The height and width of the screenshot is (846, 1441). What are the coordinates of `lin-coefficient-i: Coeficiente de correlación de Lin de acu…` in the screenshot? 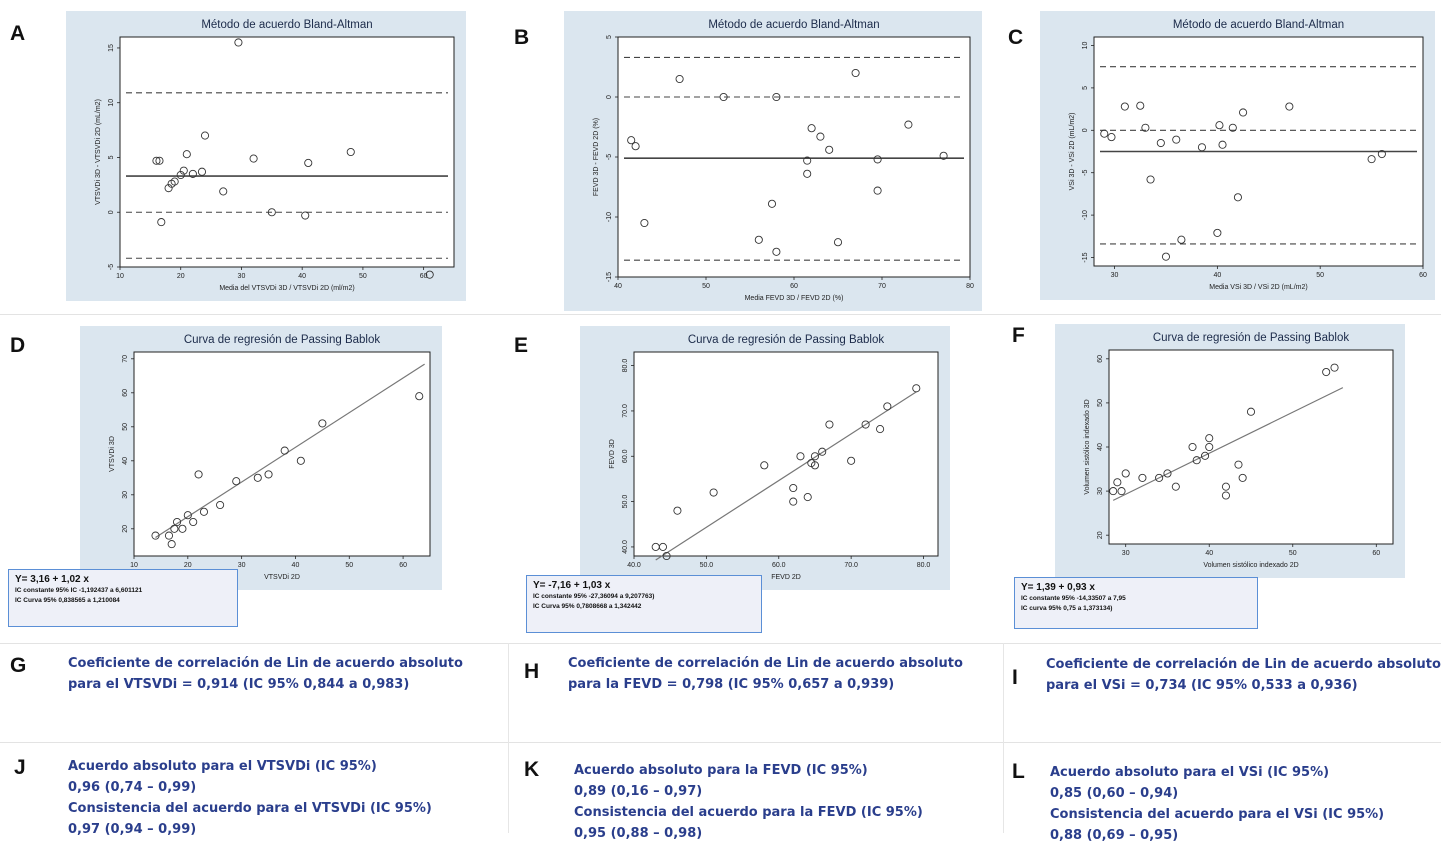 It's located at (1243, 675).